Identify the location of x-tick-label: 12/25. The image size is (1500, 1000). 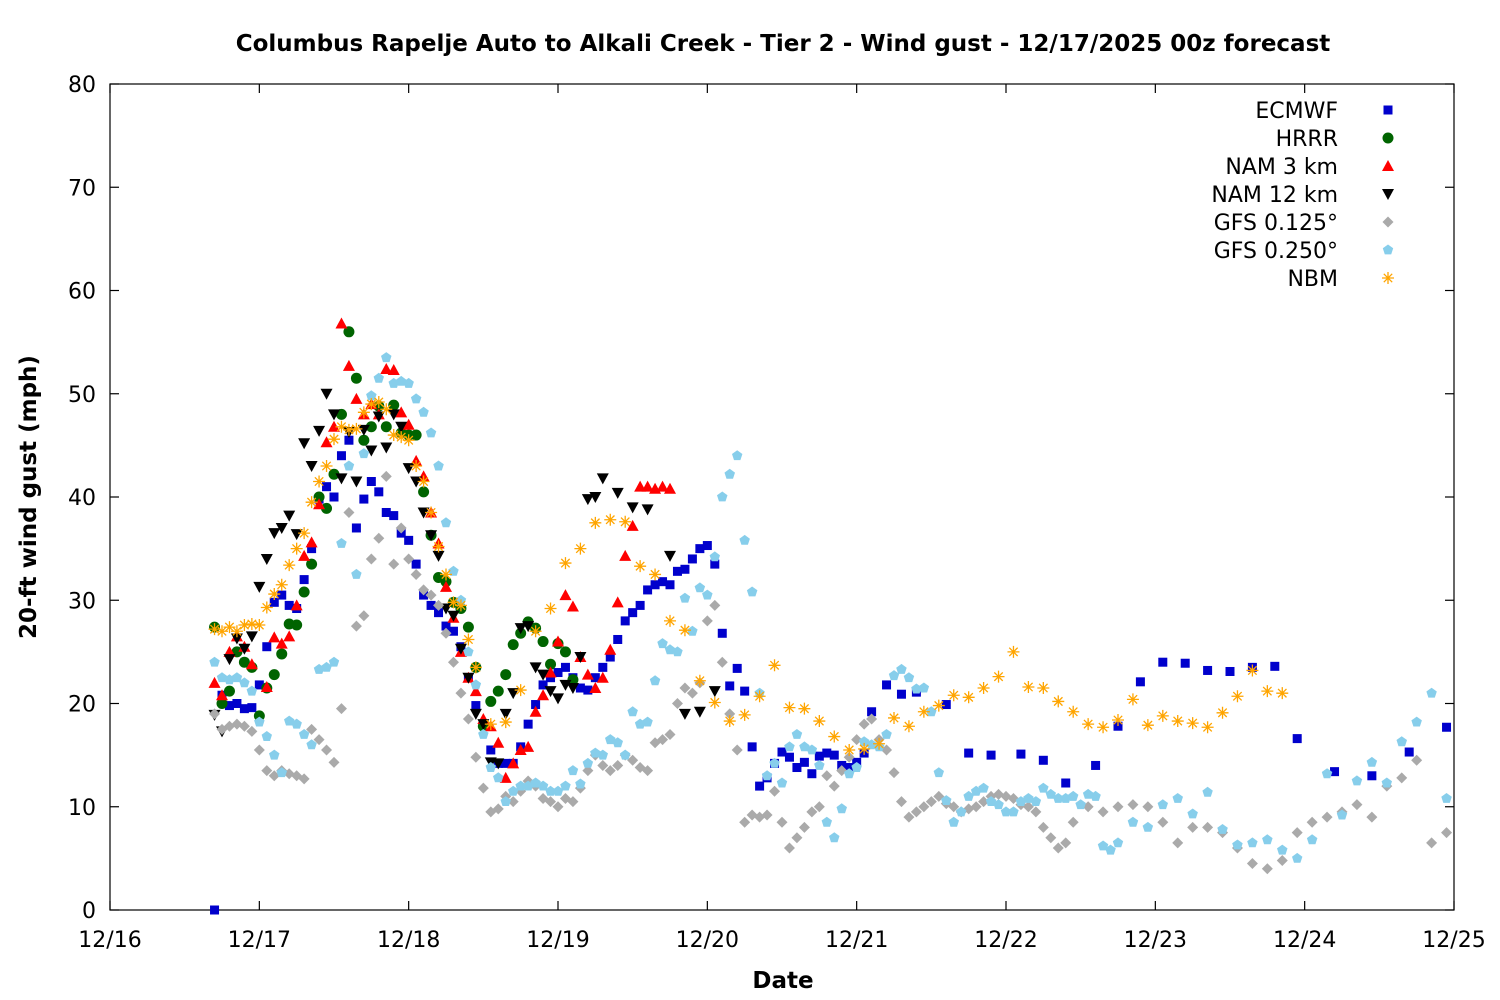
(1453, 940).